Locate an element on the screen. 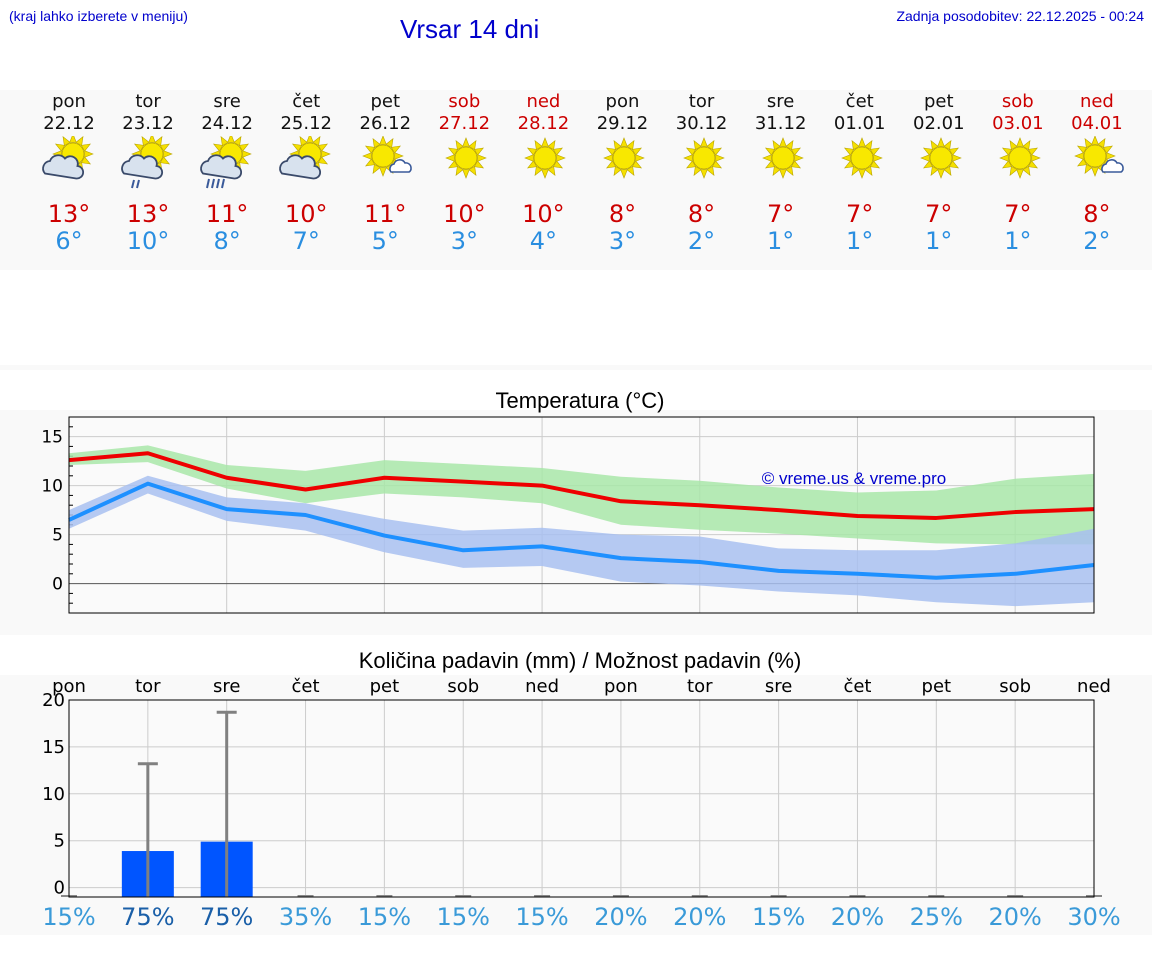 The width and height of the screenshot is (1152, 975). watermark-text: © vreme.us & vreme.pro is located at coordinates (854, 478).